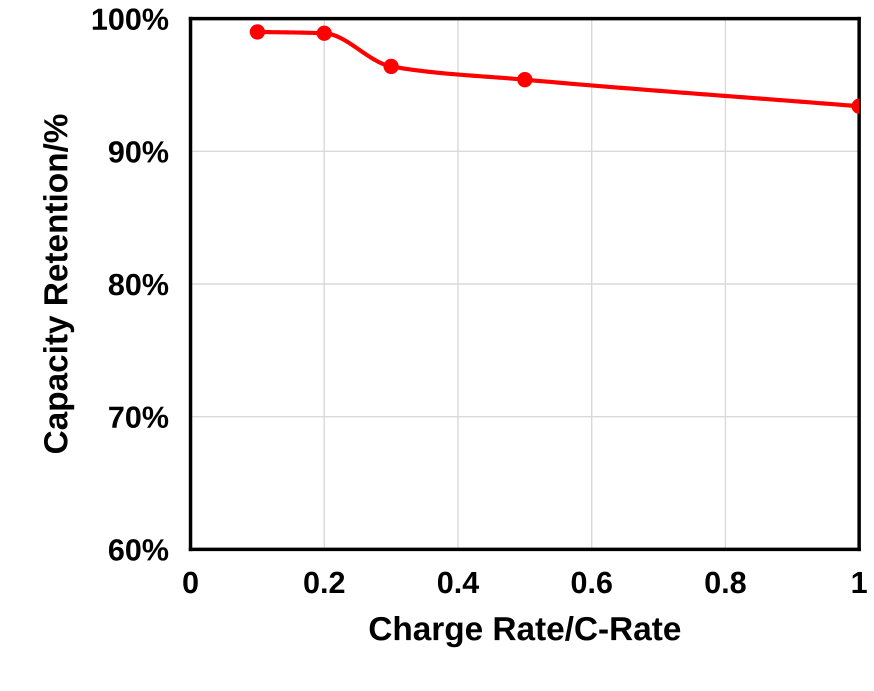 The height and width of the screenshot is (691, 874). What do you see at coordinates (138, 152) in the screenshot?
I see `y-tick-label: 90%` at bounding box center [138, 152].